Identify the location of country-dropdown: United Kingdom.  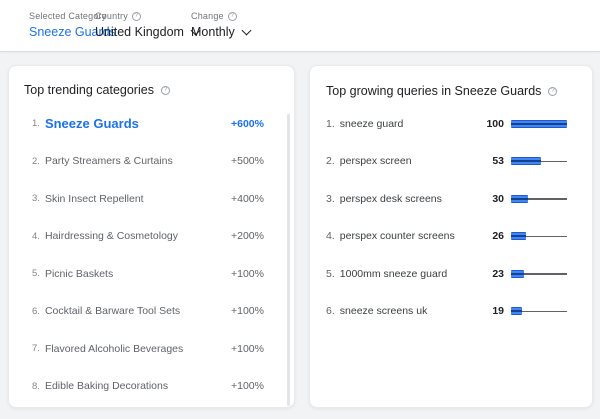
(148, 32).